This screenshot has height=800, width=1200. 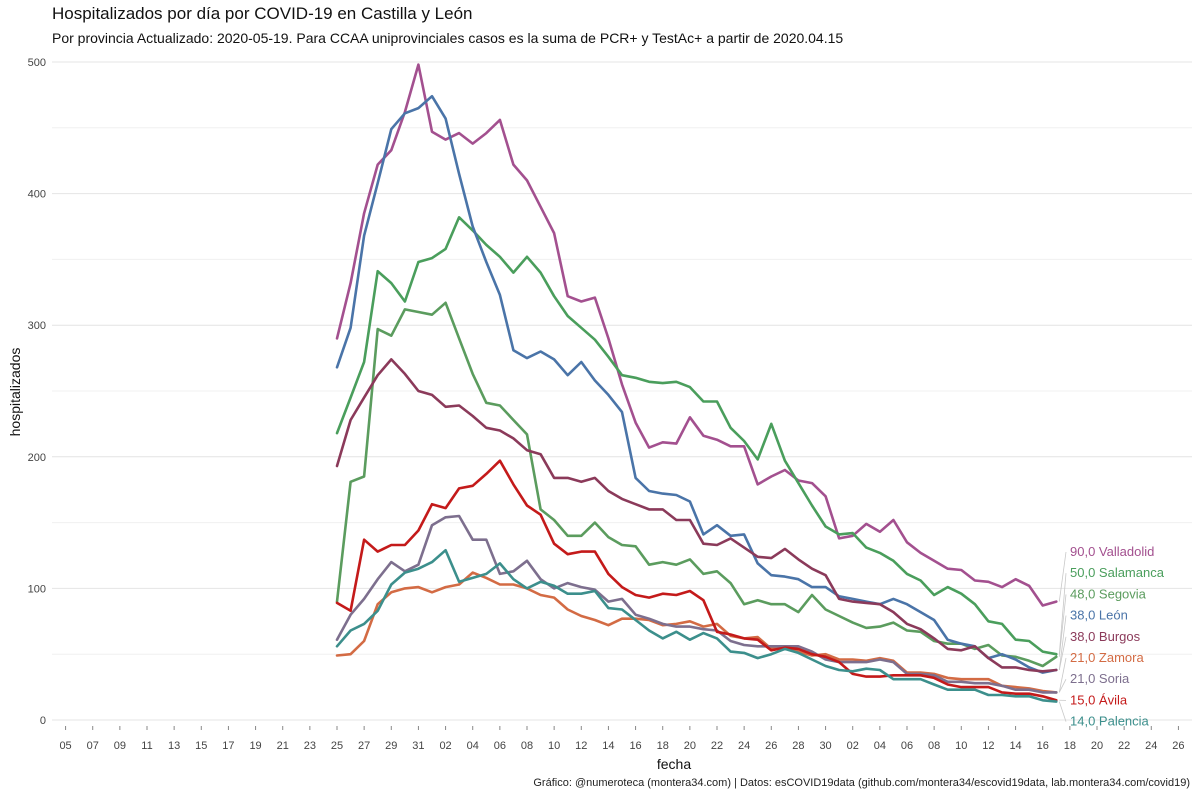 What do you see at coordinates (65, 746) in the screenshot?
I see `x-tick-label: 05` at bounding box center [65, 746].